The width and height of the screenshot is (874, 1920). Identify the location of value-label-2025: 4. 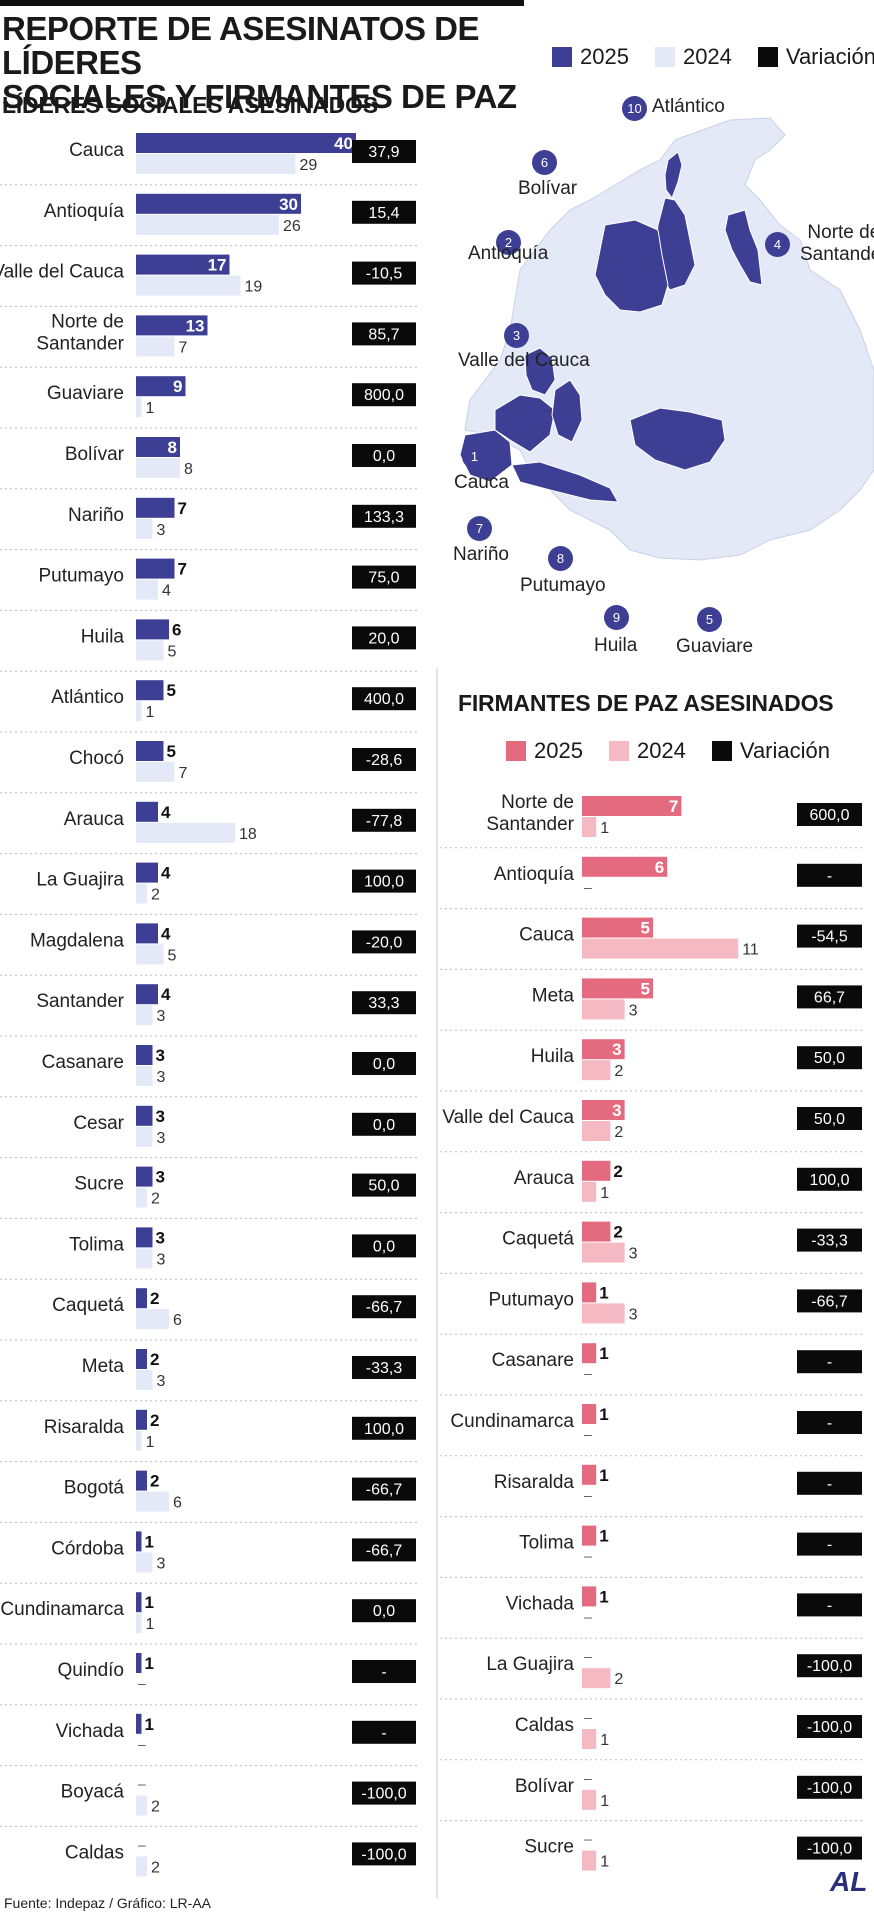
(166, 812).